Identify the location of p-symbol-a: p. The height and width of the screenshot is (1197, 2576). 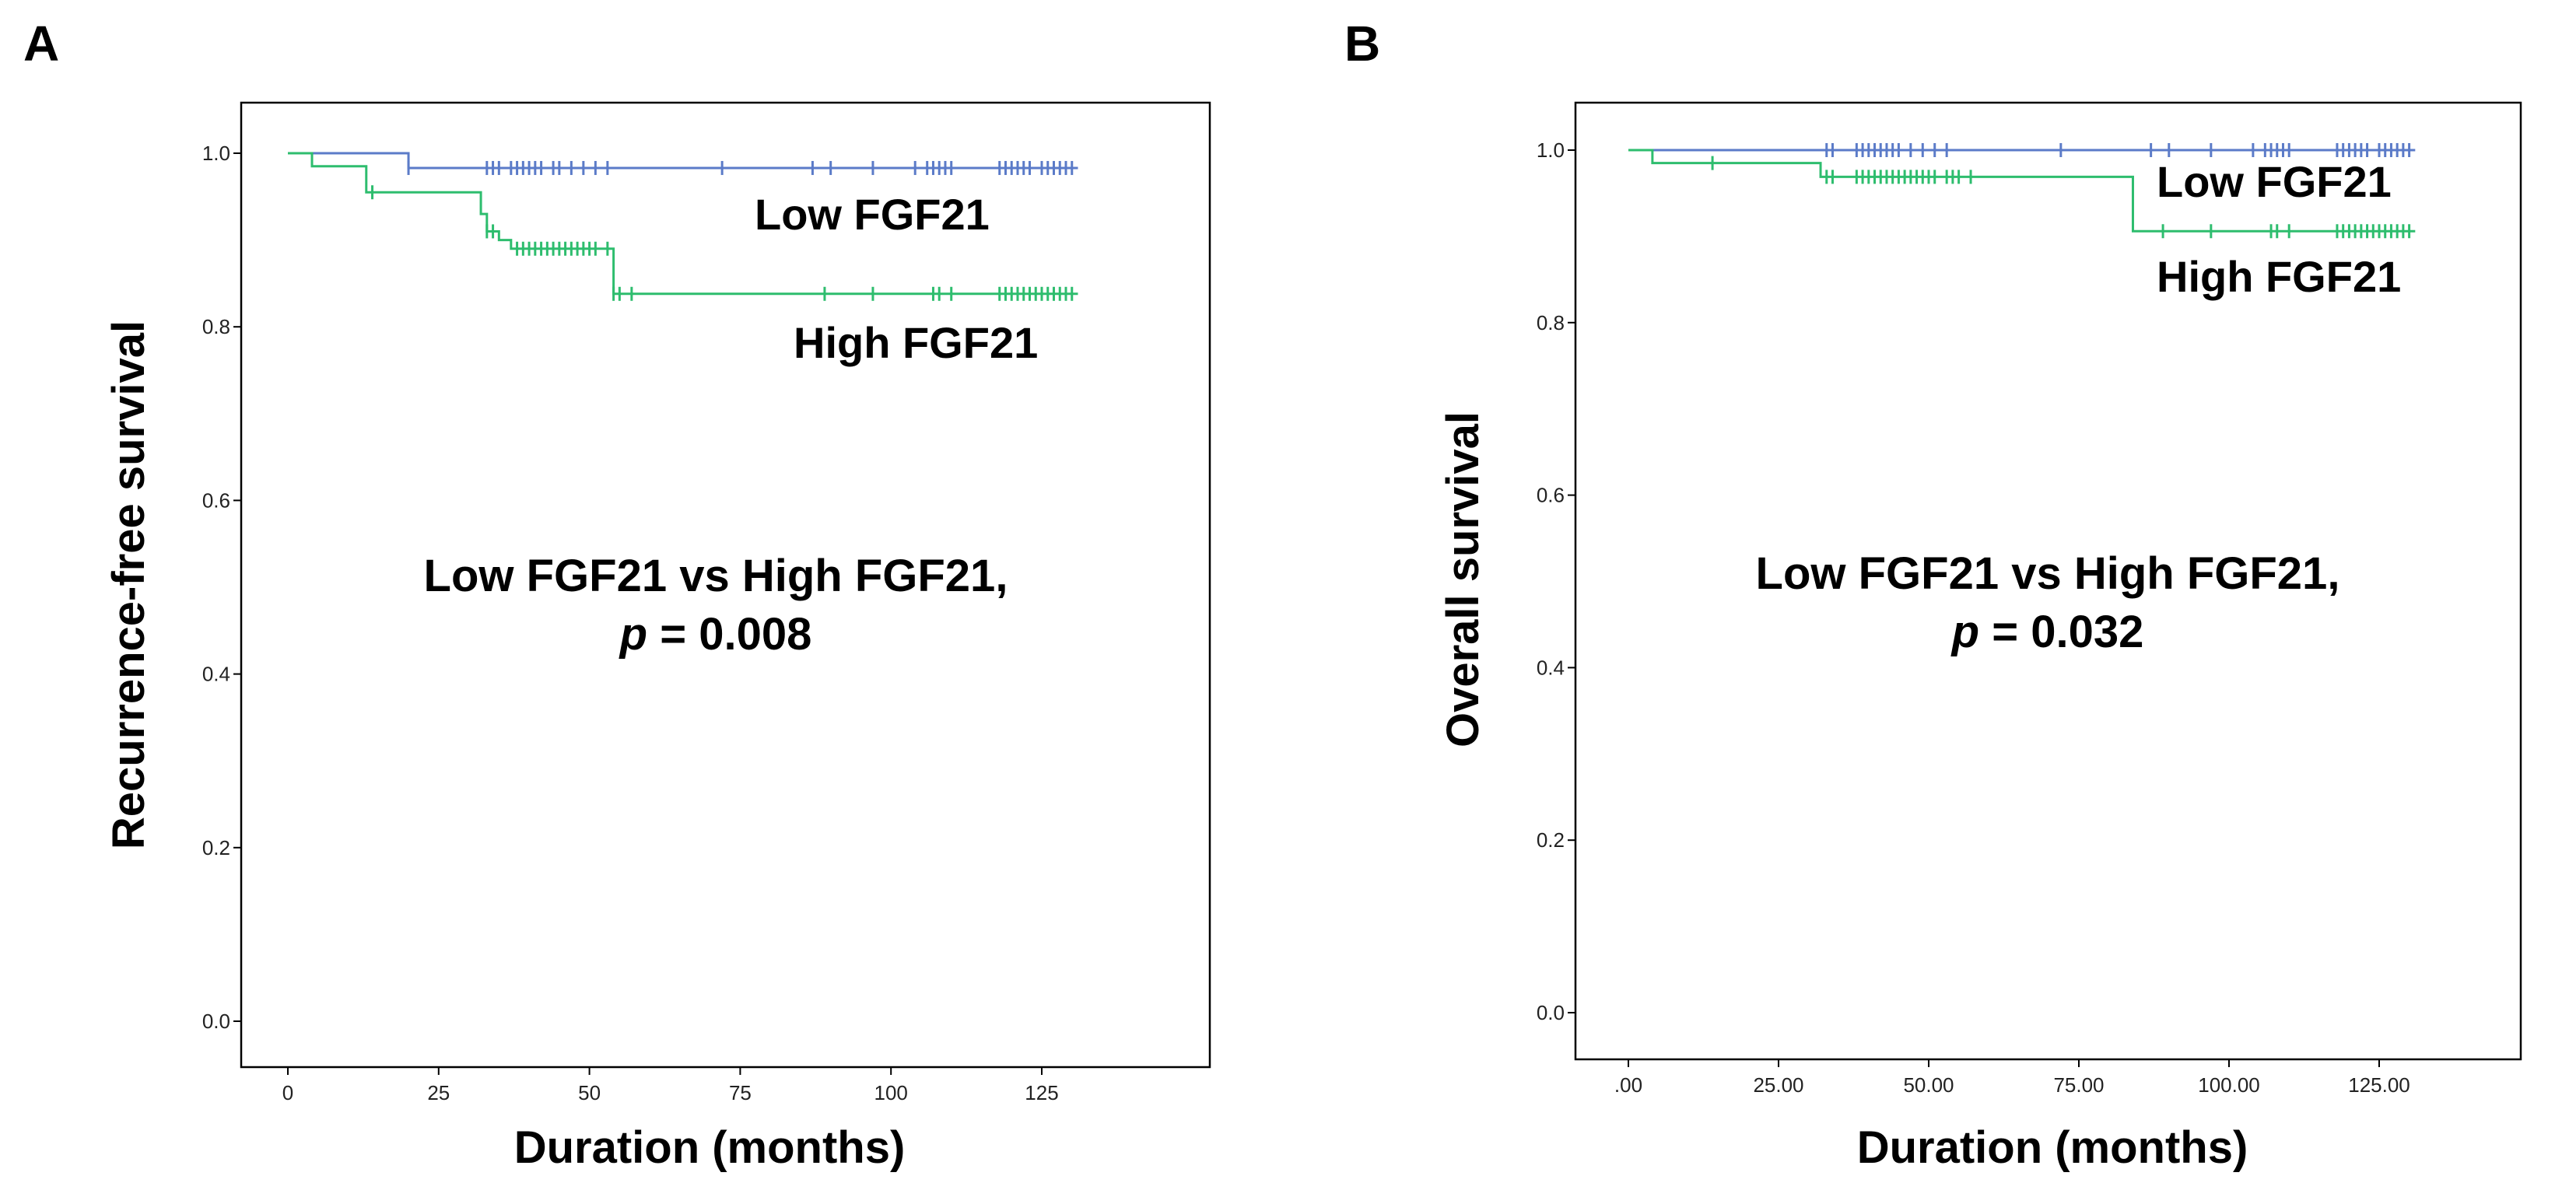
(633, 634).